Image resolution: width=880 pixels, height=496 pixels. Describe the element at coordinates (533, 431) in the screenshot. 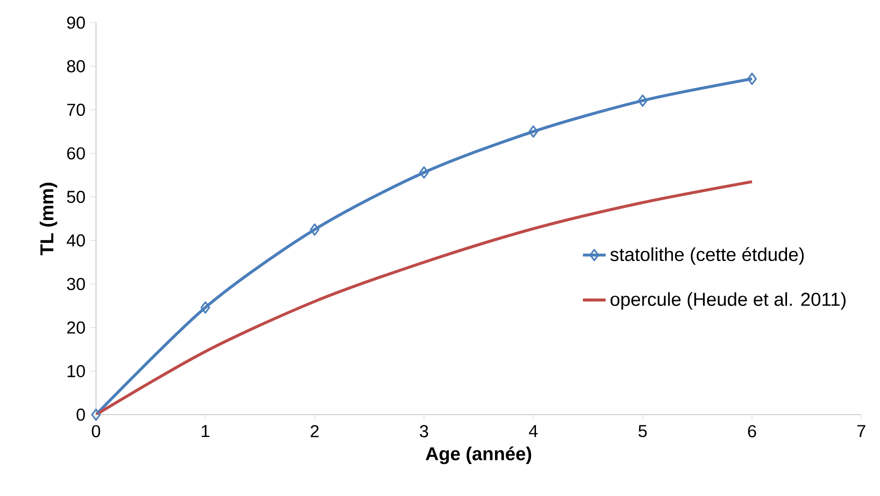

I see `x-tick-label: 4` at that location.